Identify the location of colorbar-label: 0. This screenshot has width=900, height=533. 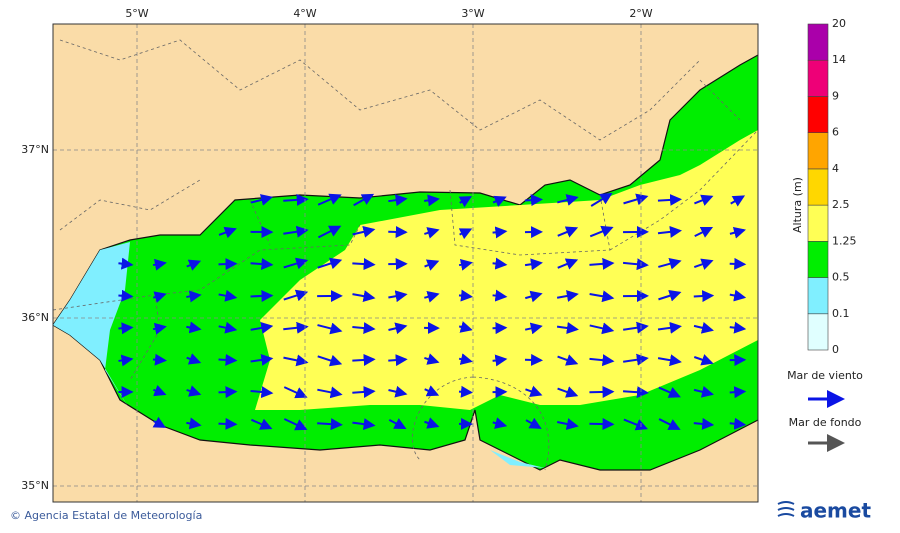
(835, 349).